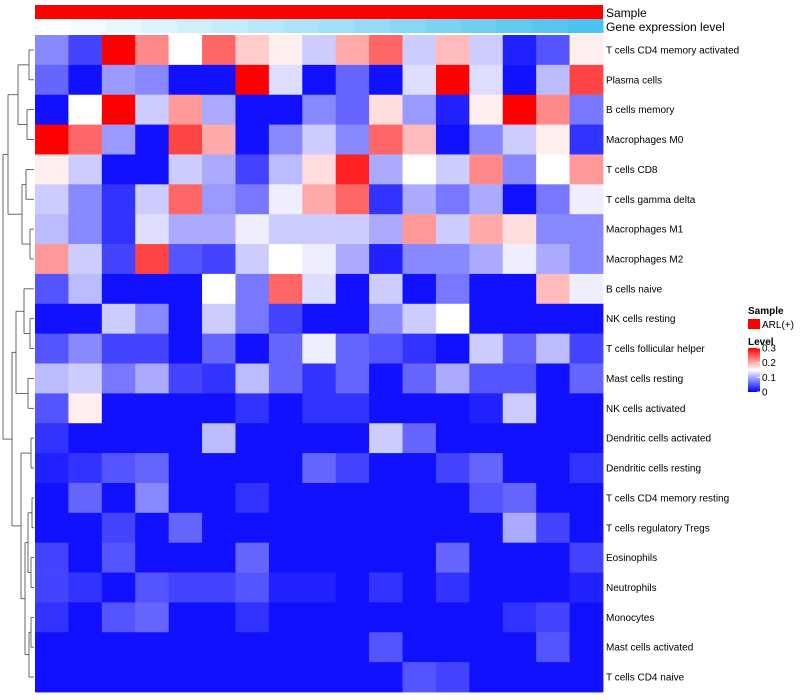 This screenshot has height=700, width=800. What do you see at coordinates (761, 342) in the screenshot?
I see `legend-level-title: Level` at bounding box center [761, 342].